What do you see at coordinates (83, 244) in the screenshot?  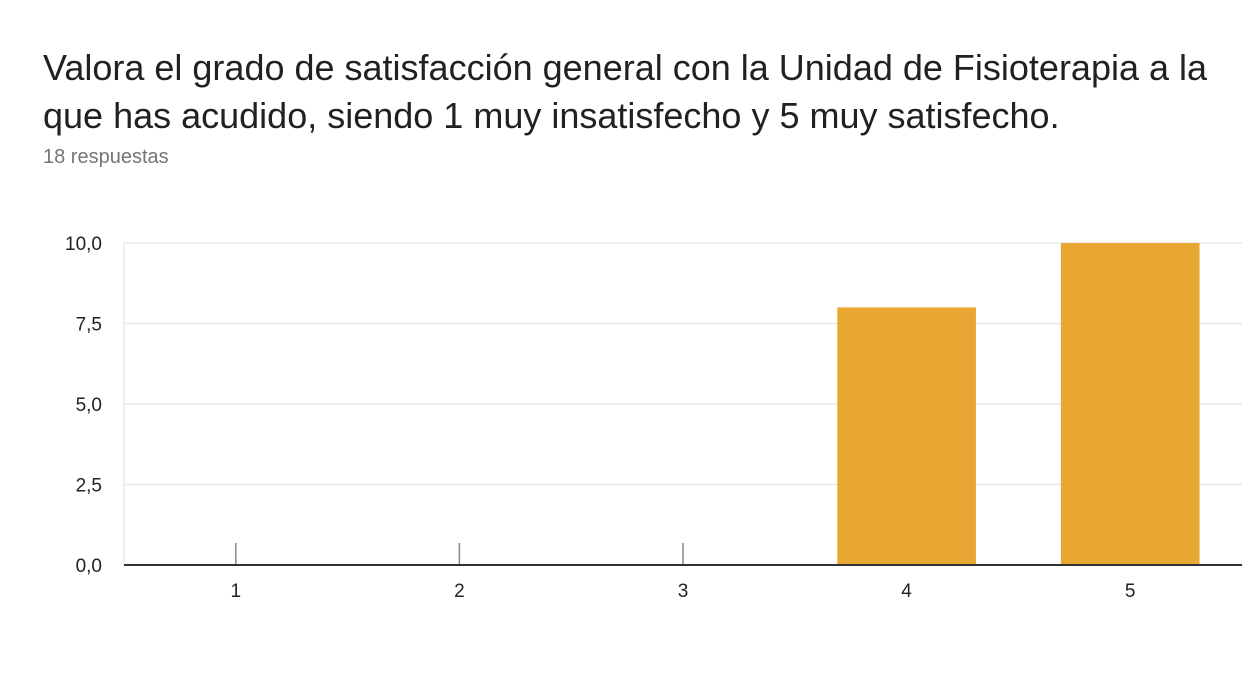 I see `y-tick-label: 10,0` at bounding box center [83, 244].